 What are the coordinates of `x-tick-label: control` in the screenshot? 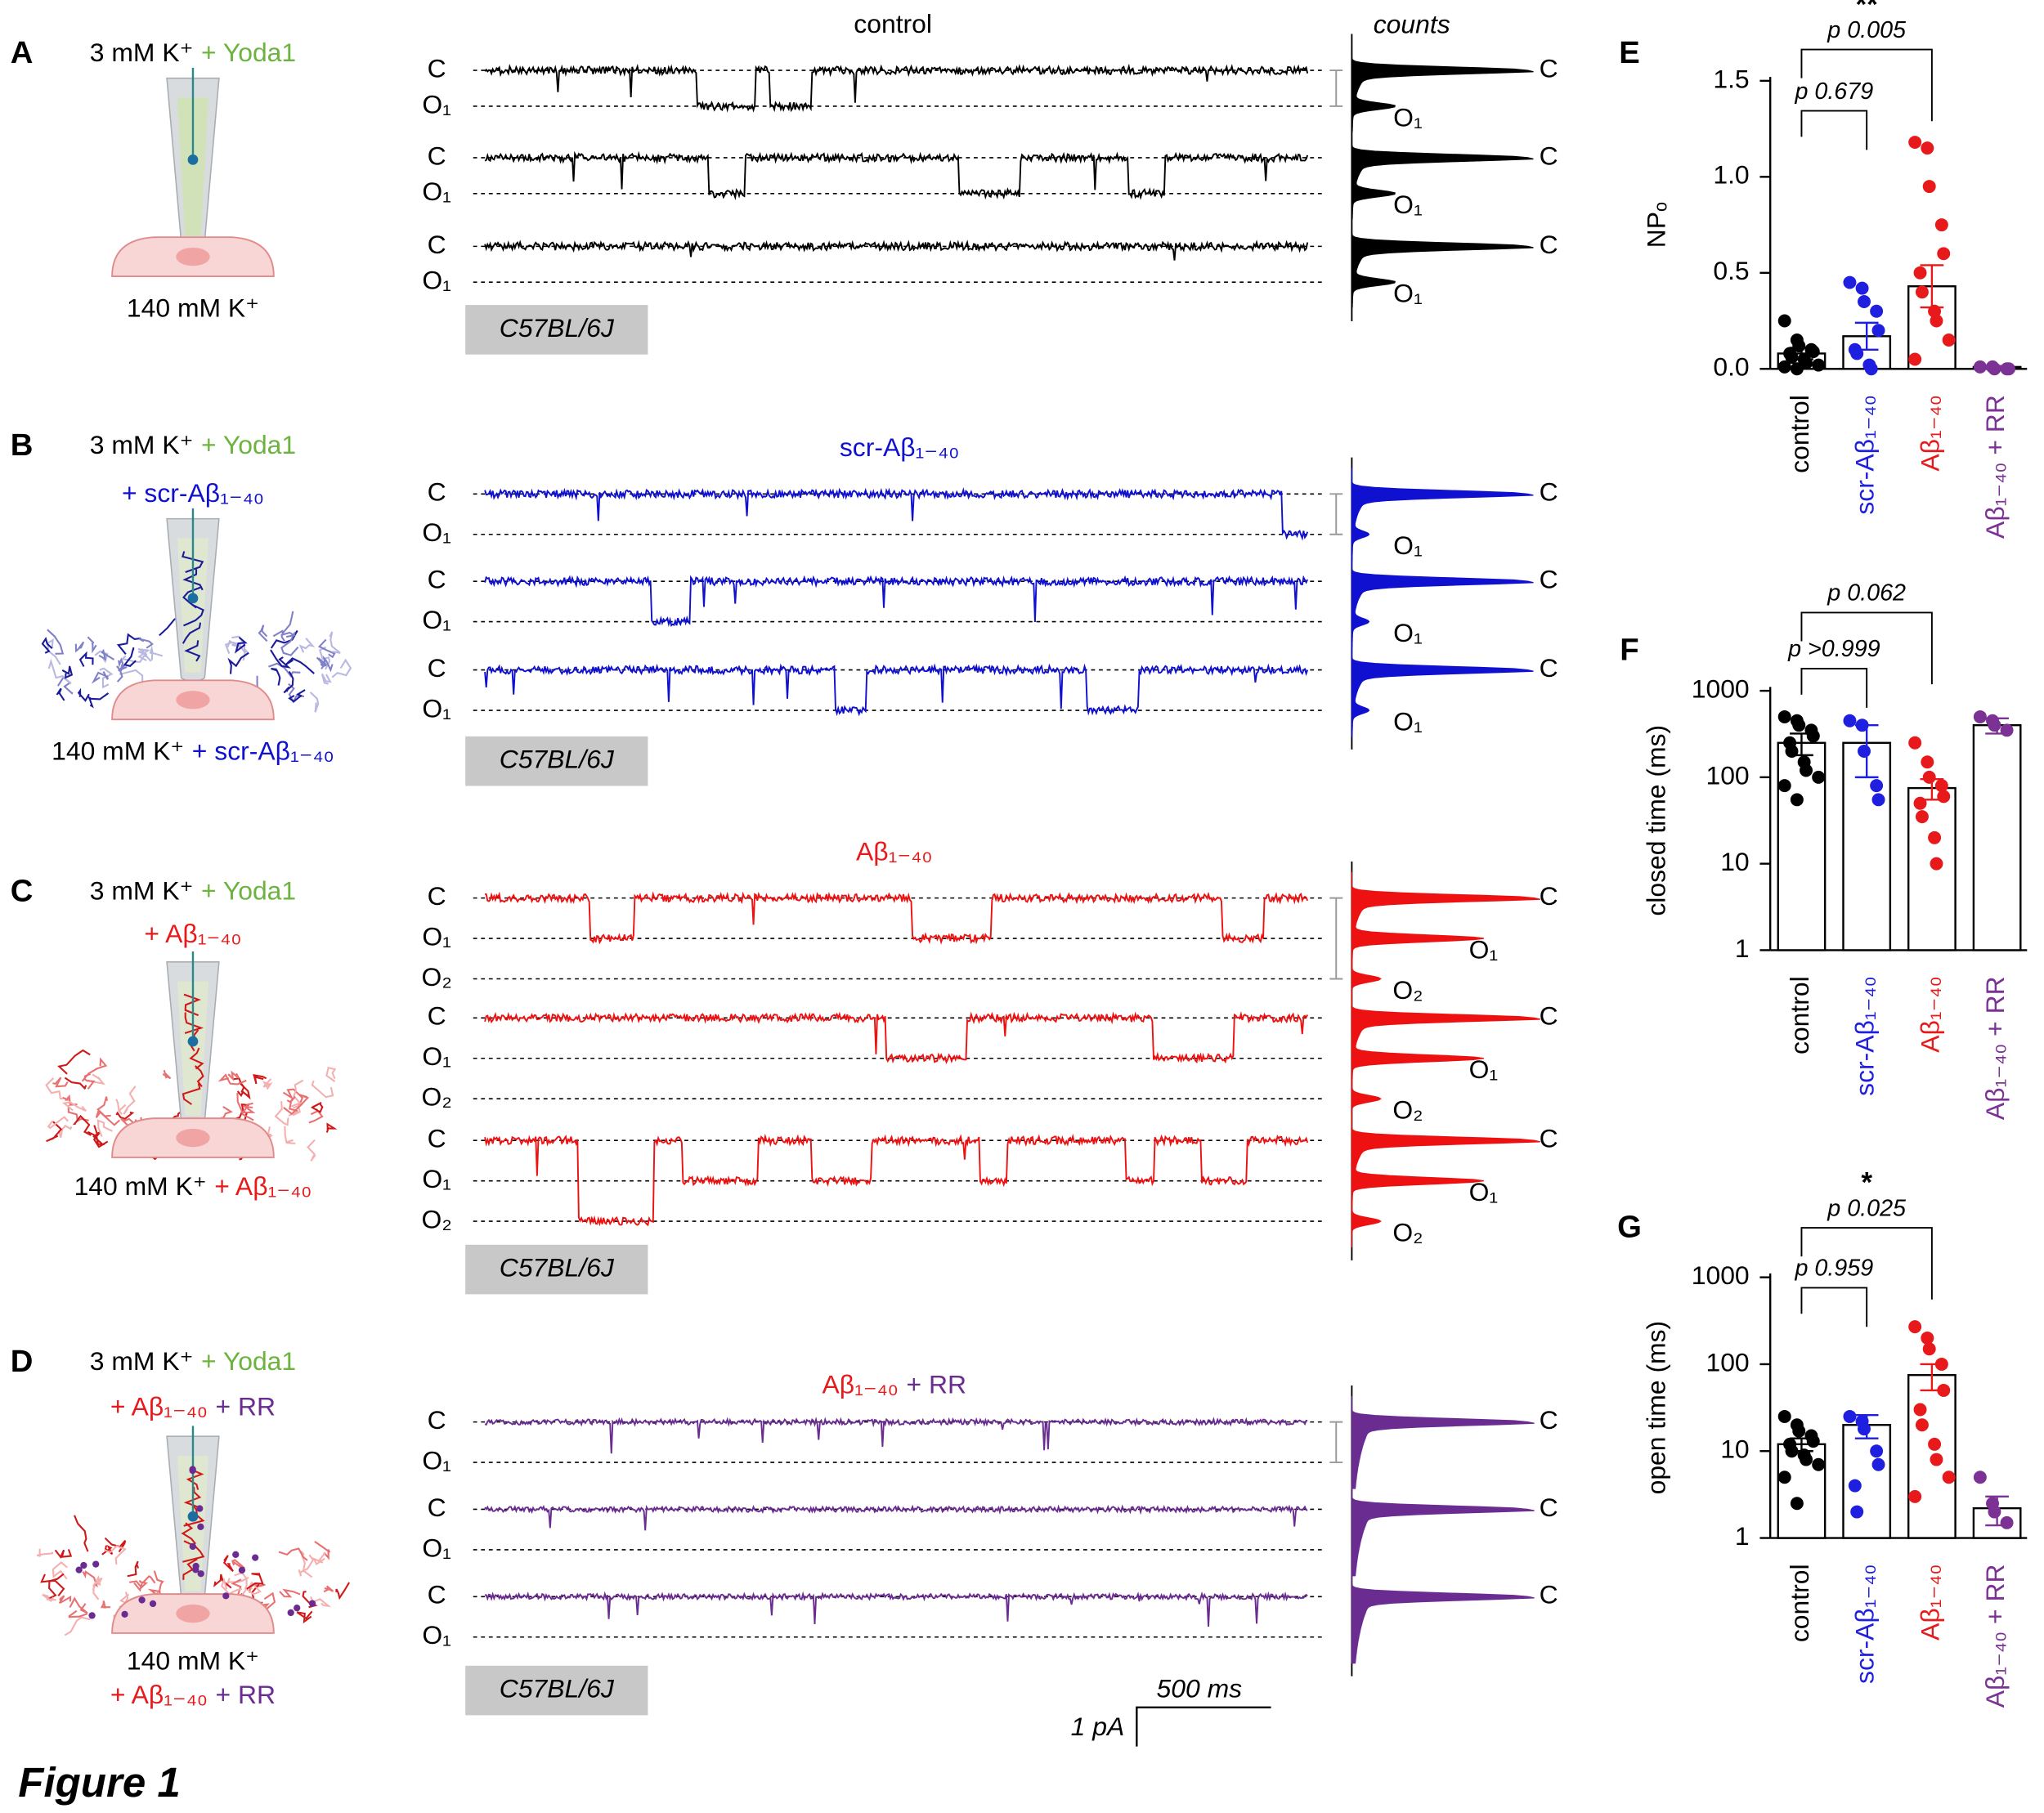 It's located at (1800, 434).